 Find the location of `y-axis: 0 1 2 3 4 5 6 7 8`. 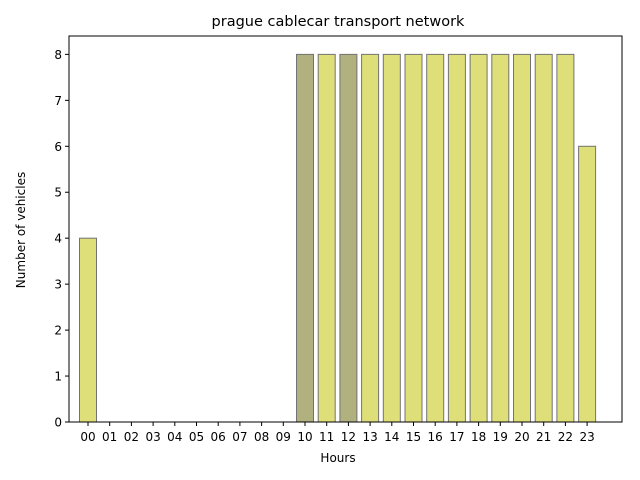

y-axis: 0 1 2 3 4 5 6 7 8 is located at coordinates (61, 239).